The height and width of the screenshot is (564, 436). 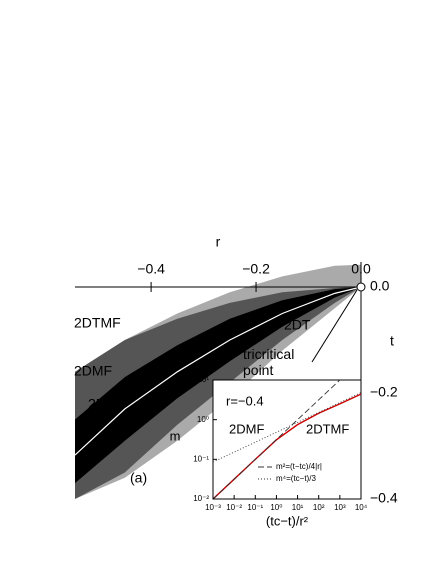 What do you see at coordinates (334, 326) in the screenshot?
I see `arrow` at bounding box center [334, 326].